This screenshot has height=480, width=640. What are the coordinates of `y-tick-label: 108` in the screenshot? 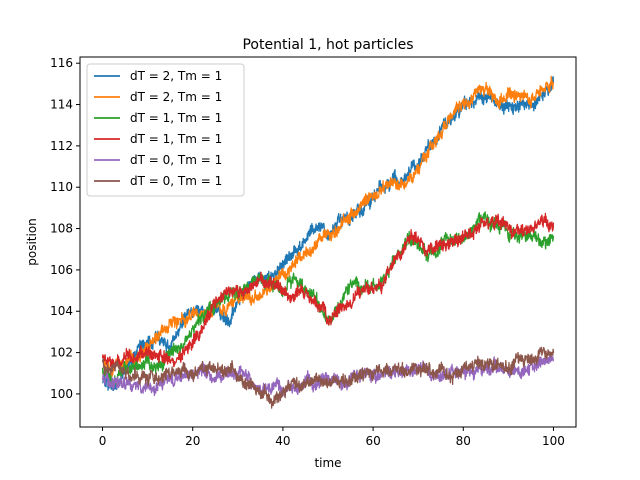 It's located at (61, 229).